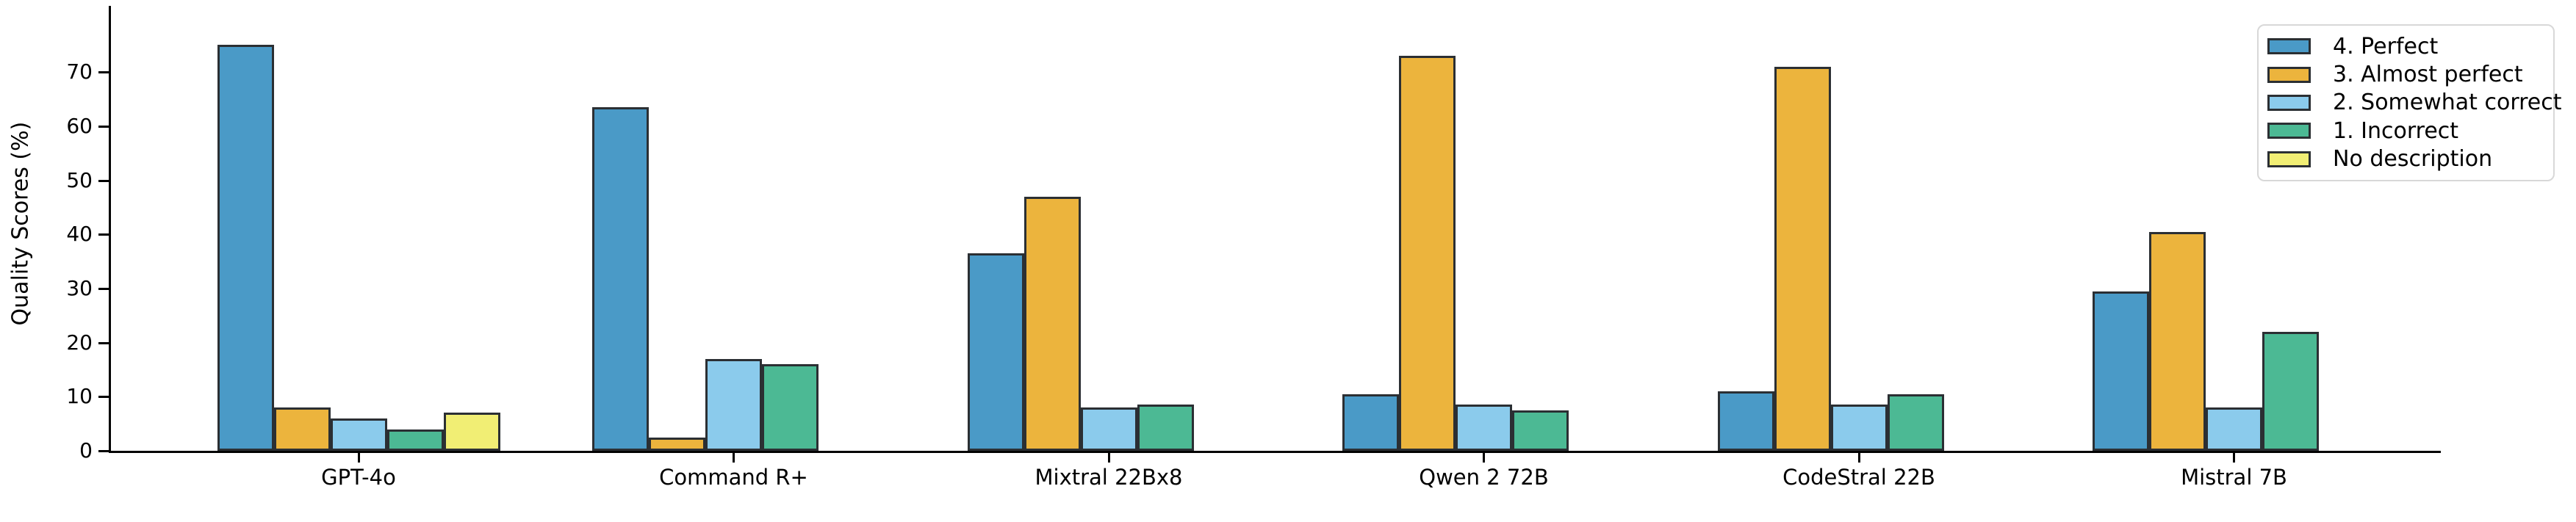 The height and width of the screenshot is (522, 2576). I want to click on legend-label: 3. Almost perfect, so click(2428, 75).